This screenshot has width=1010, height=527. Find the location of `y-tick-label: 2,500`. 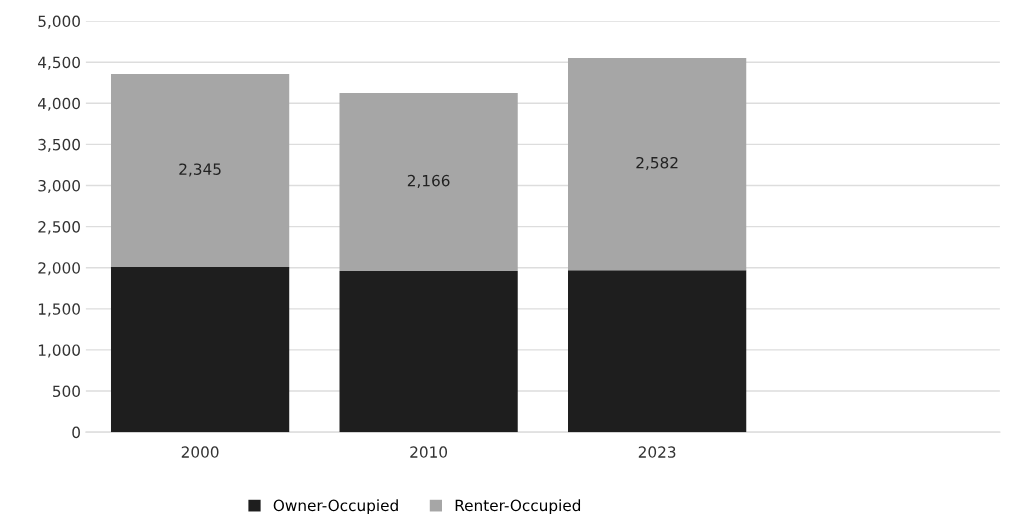

y-tick-label: 2,500 is located at coordinates (59, 228).